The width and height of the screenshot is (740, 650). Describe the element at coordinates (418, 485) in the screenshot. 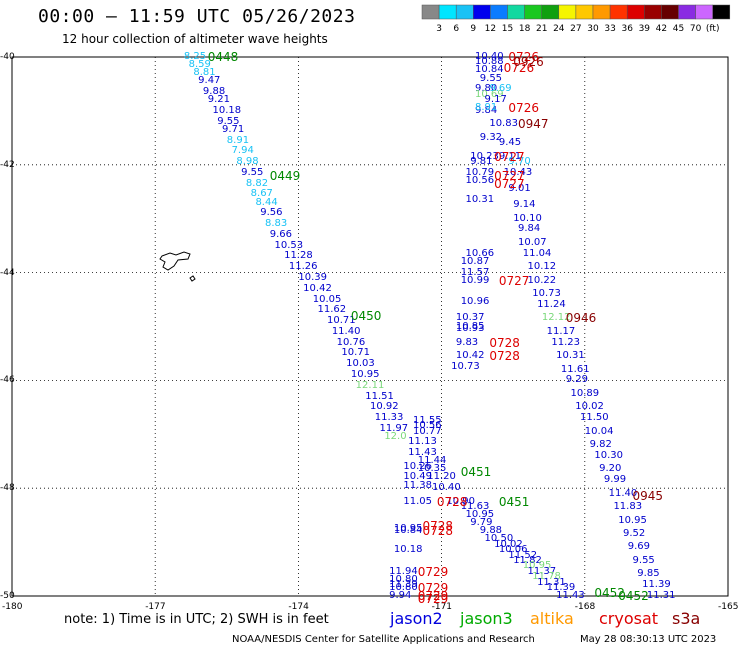

I see `wave-height-value: 11.38` at that location.